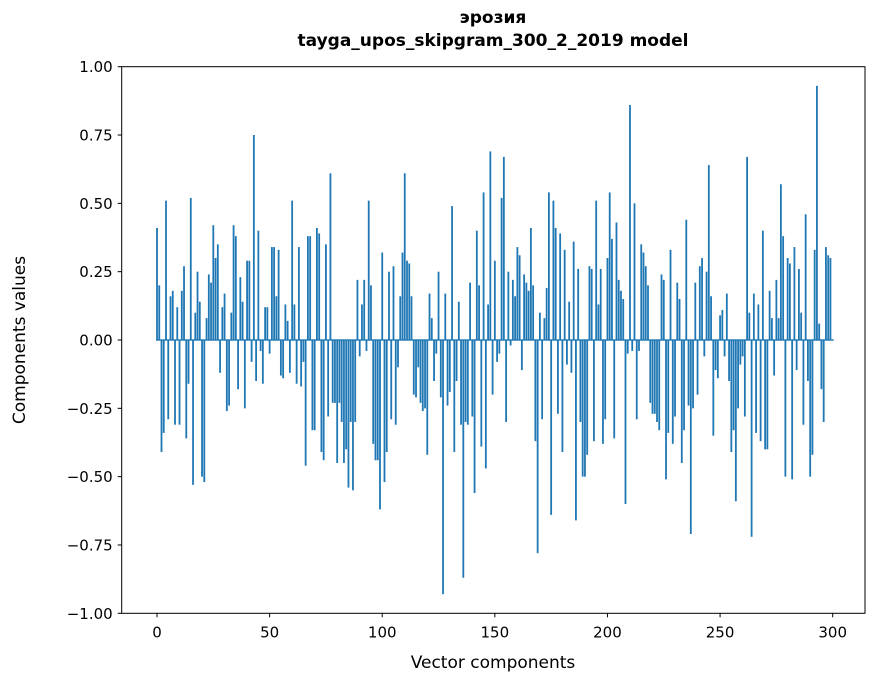 The height and width of the screenshot is (696, 880). What do you see at coordinates (832, 632) in the screenshot?
I see `x-tick-label: 300` at bounding box center [832, 632].